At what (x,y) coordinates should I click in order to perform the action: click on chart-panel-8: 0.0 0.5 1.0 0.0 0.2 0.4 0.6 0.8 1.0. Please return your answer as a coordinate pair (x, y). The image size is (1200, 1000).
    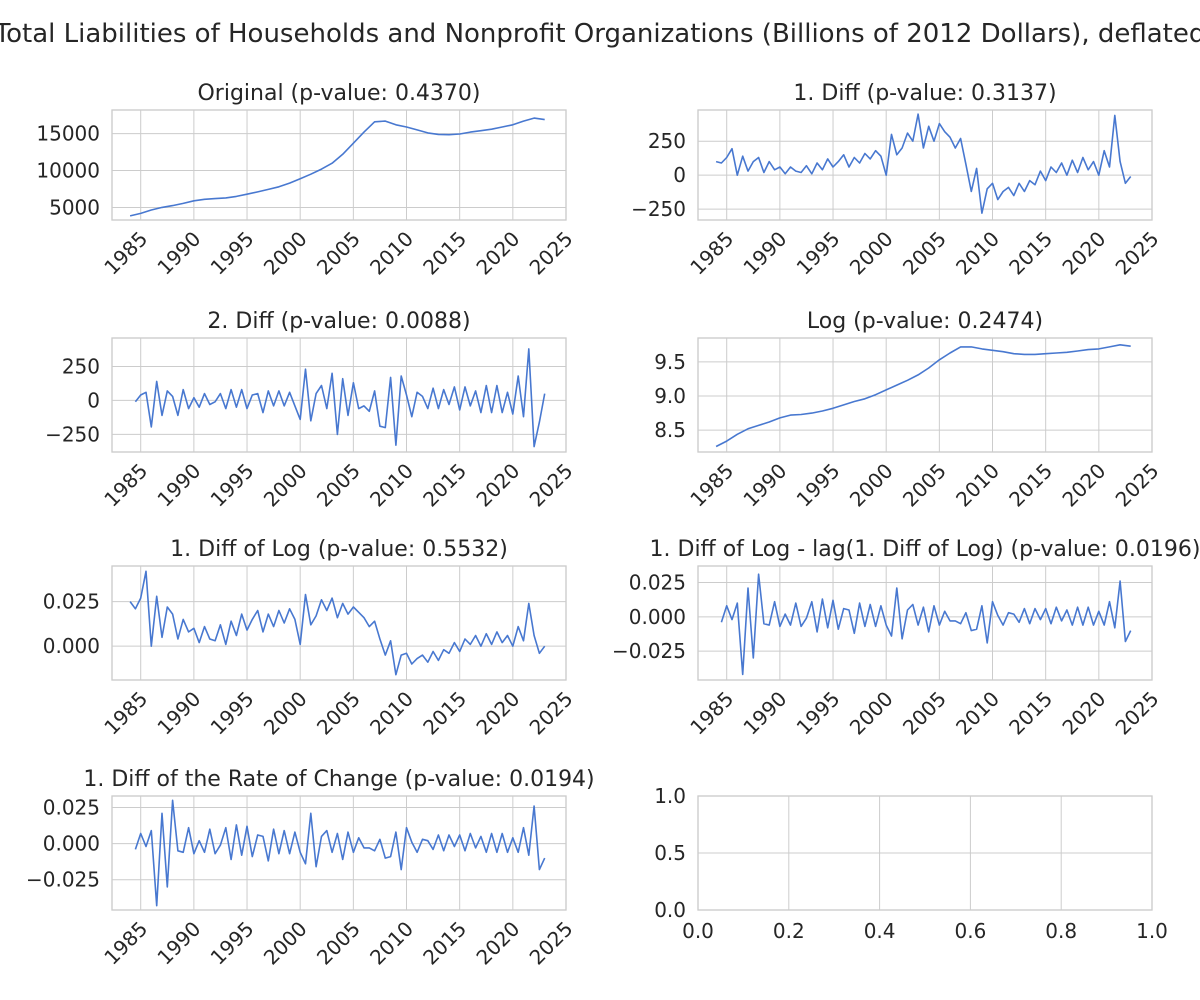
    Looking at the image, I should click on (911, 863).